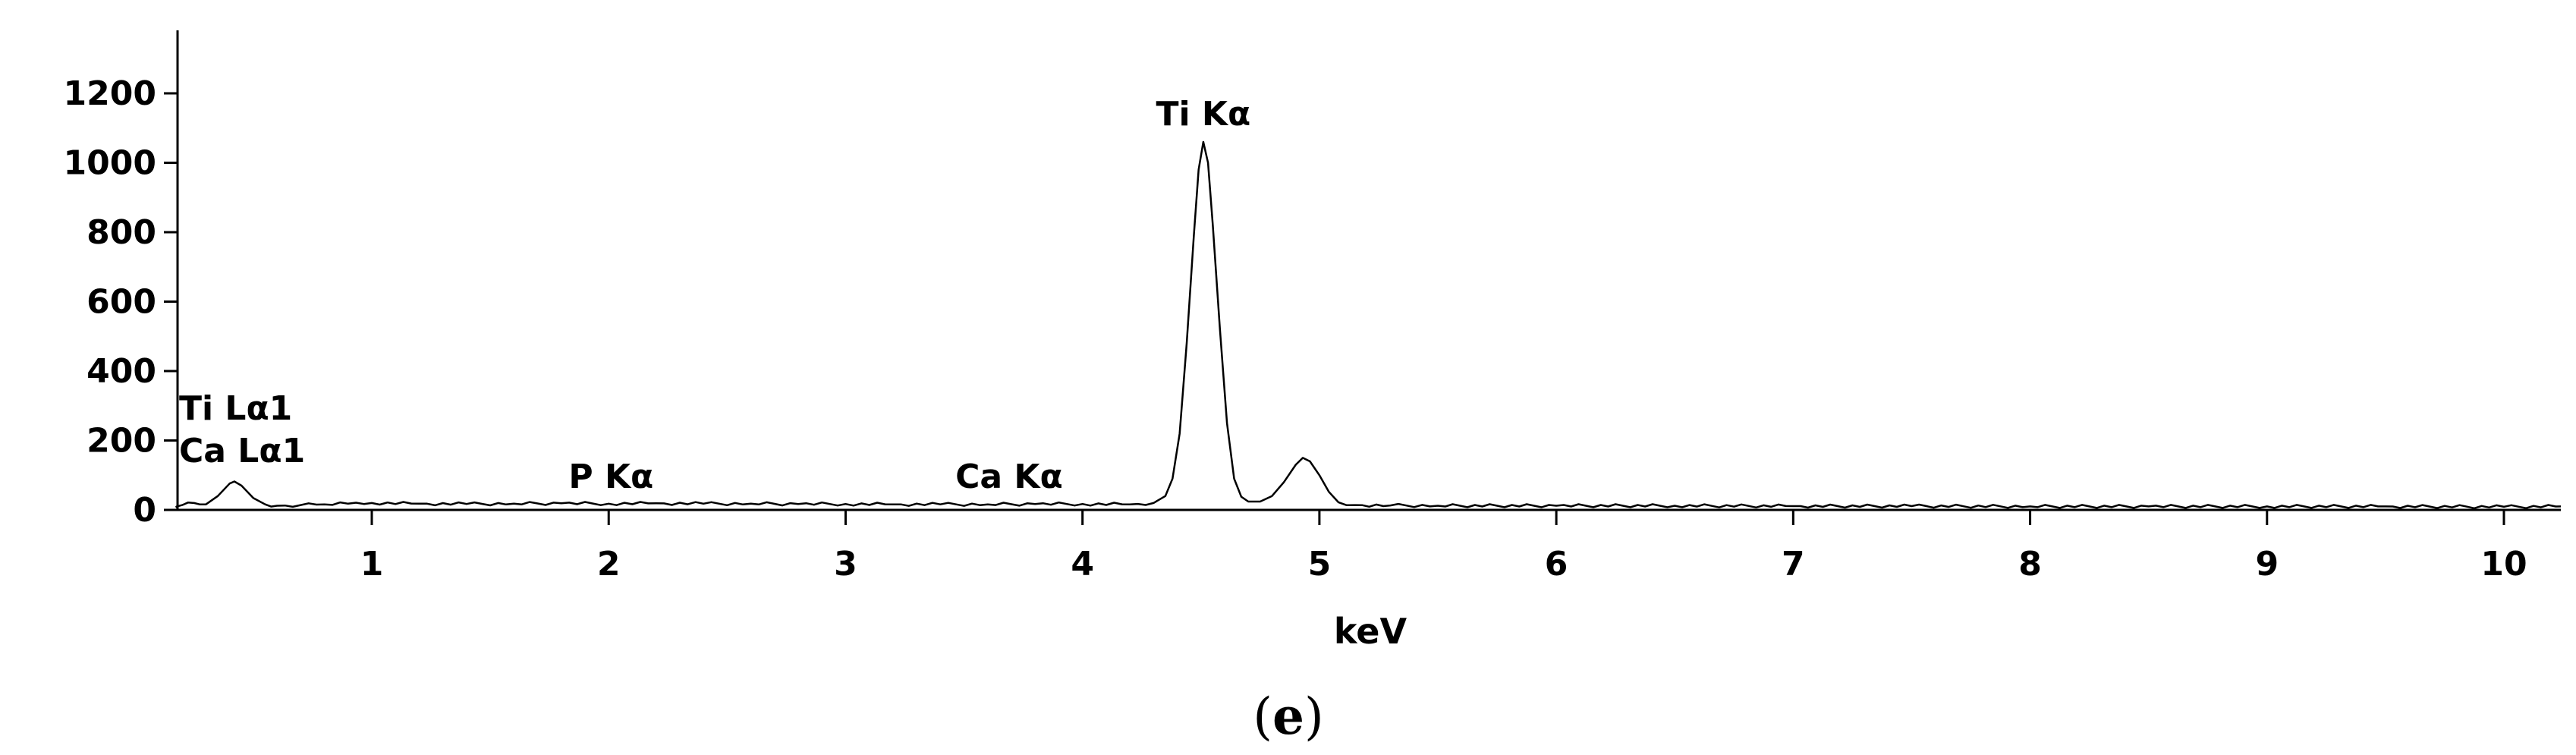 The image size is (2576, 755). What do you see at coordinates (610, 477) in the screenshot?
I see `peak-label: P Kα` at bounding box center [610, 477].